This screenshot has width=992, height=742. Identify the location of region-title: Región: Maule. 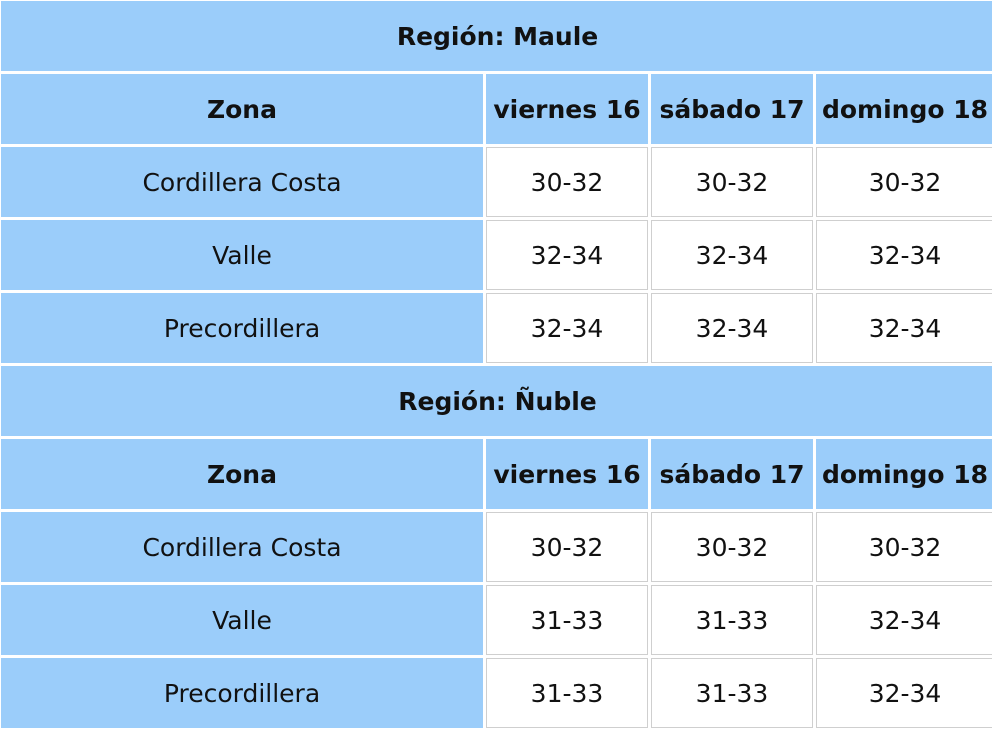
(496, 36).